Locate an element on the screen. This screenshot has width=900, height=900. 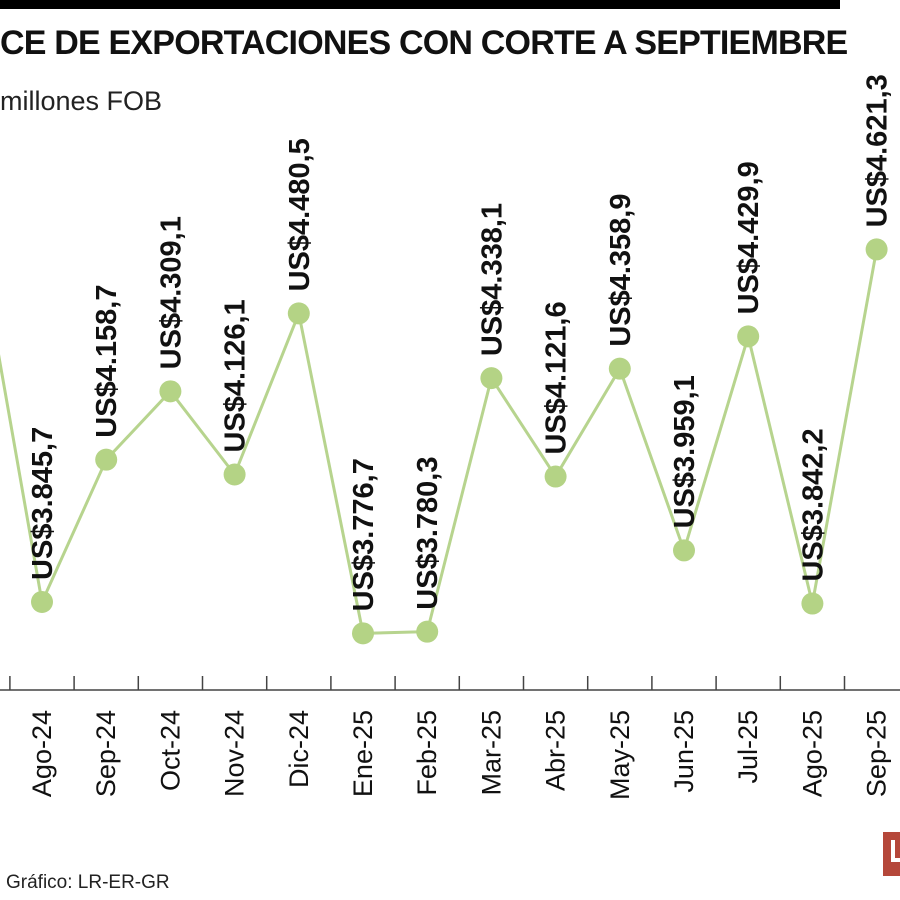
x-tick-label: Ene-25 is located at coordinates (363, 753).